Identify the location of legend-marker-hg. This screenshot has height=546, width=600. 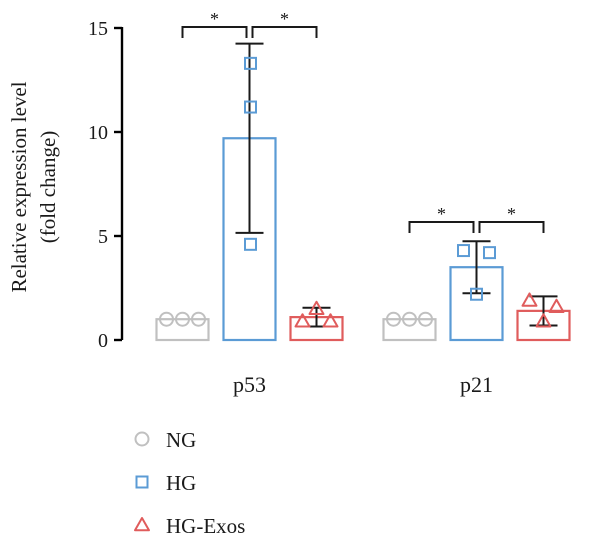
(142, 482).